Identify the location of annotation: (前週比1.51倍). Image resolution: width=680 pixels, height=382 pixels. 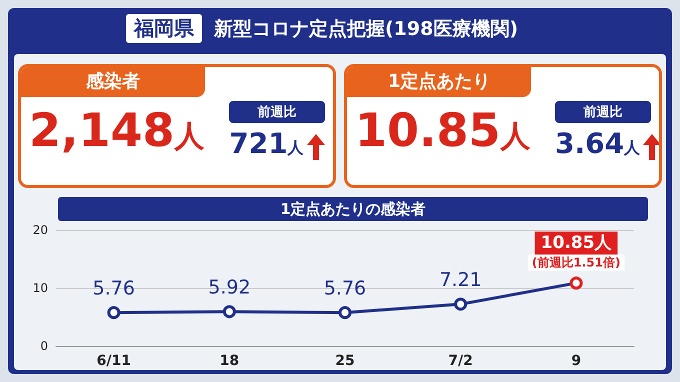
(576, 263).